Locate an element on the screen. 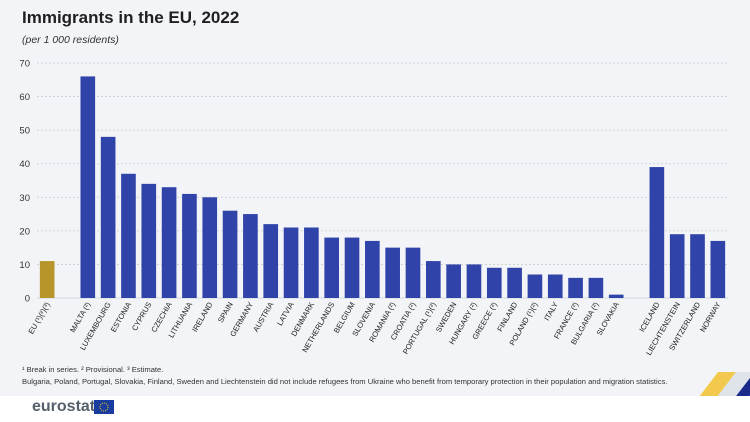 The width and height of the screenshot is (750, 422). category-label: ITALY is located at coordinates (551, 312).